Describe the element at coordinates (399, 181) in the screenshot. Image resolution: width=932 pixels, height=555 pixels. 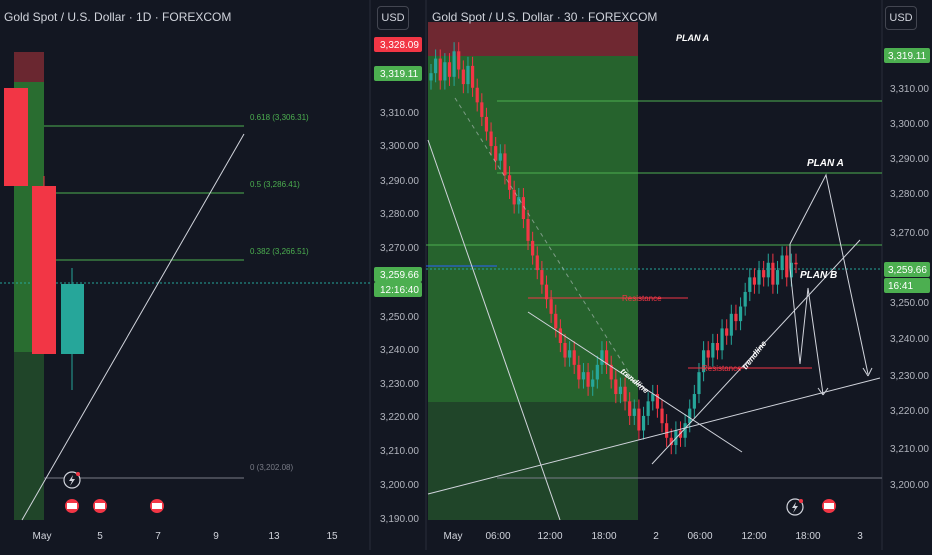
I see `middle-axis-tick: 3,290.00` at that location.